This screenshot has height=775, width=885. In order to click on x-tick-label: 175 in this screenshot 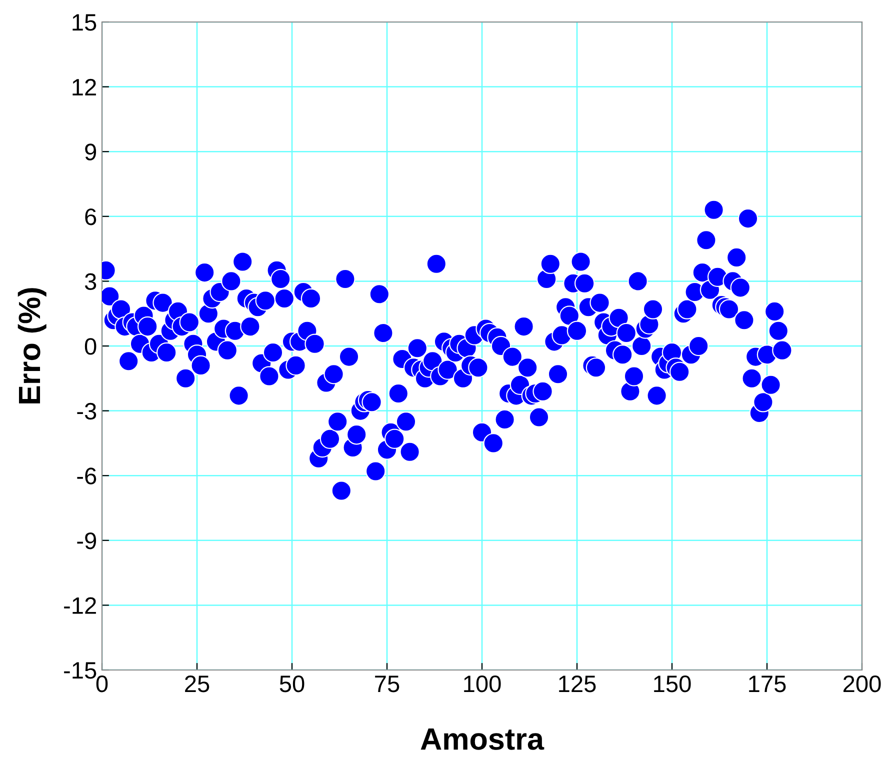, I will do `click(767, 684)`.